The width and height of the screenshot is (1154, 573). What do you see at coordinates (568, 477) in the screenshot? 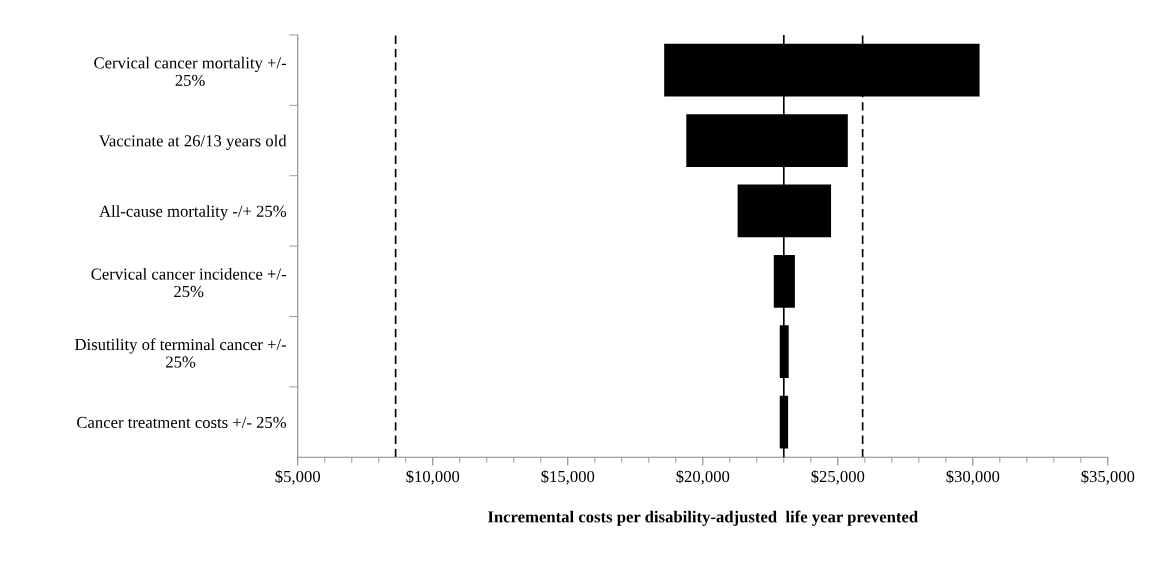
I see `x-tick-label: $15,000` at bounding box center [568, 477].